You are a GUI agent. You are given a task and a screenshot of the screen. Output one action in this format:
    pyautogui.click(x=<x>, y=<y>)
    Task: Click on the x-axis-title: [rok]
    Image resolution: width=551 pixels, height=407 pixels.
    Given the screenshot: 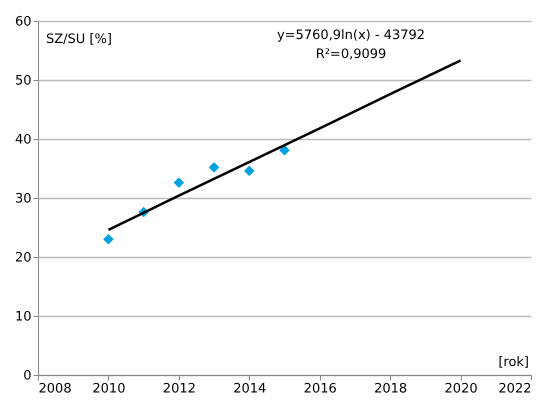 What is the action you would take?
    pyautogui.click(x=513, y=362)
    